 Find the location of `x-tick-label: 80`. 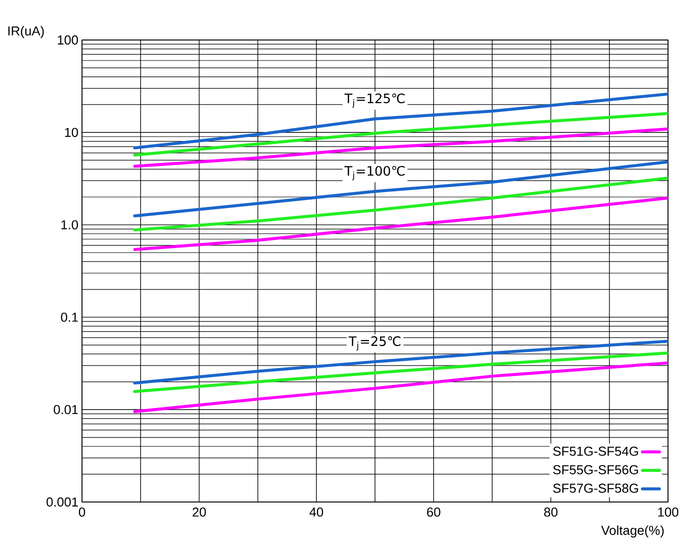

x-tick-label: 80 is located at coordinates (551, 512).